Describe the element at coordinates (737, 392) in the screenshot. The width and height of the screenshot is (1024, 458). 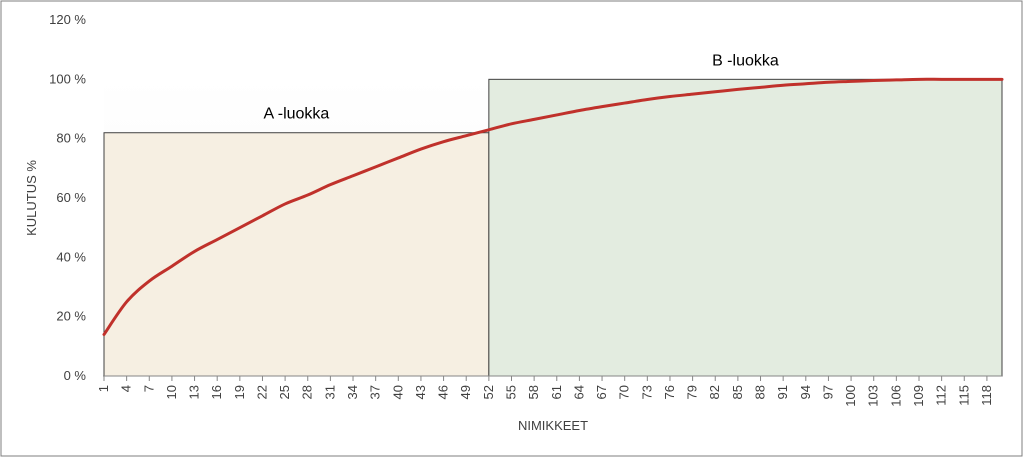
I see `x-tick-label: 85` at that location.